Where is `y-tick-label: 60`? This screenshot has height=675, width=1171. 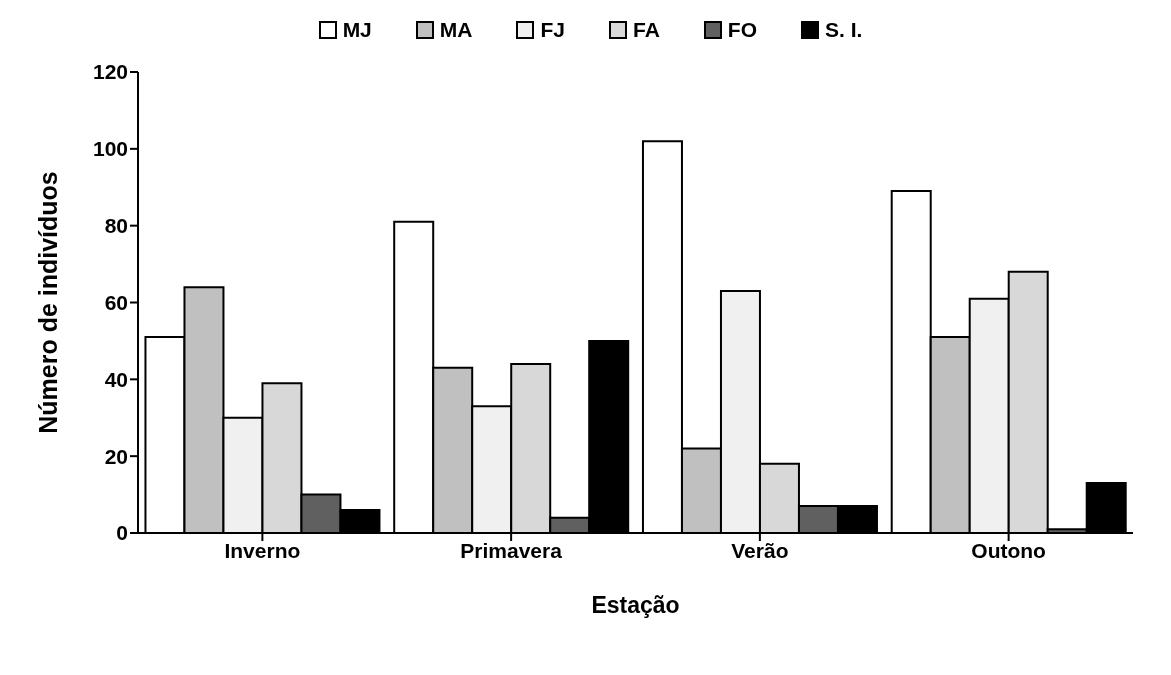
y-tick-label: 60 is located at coordinates (116, 302).